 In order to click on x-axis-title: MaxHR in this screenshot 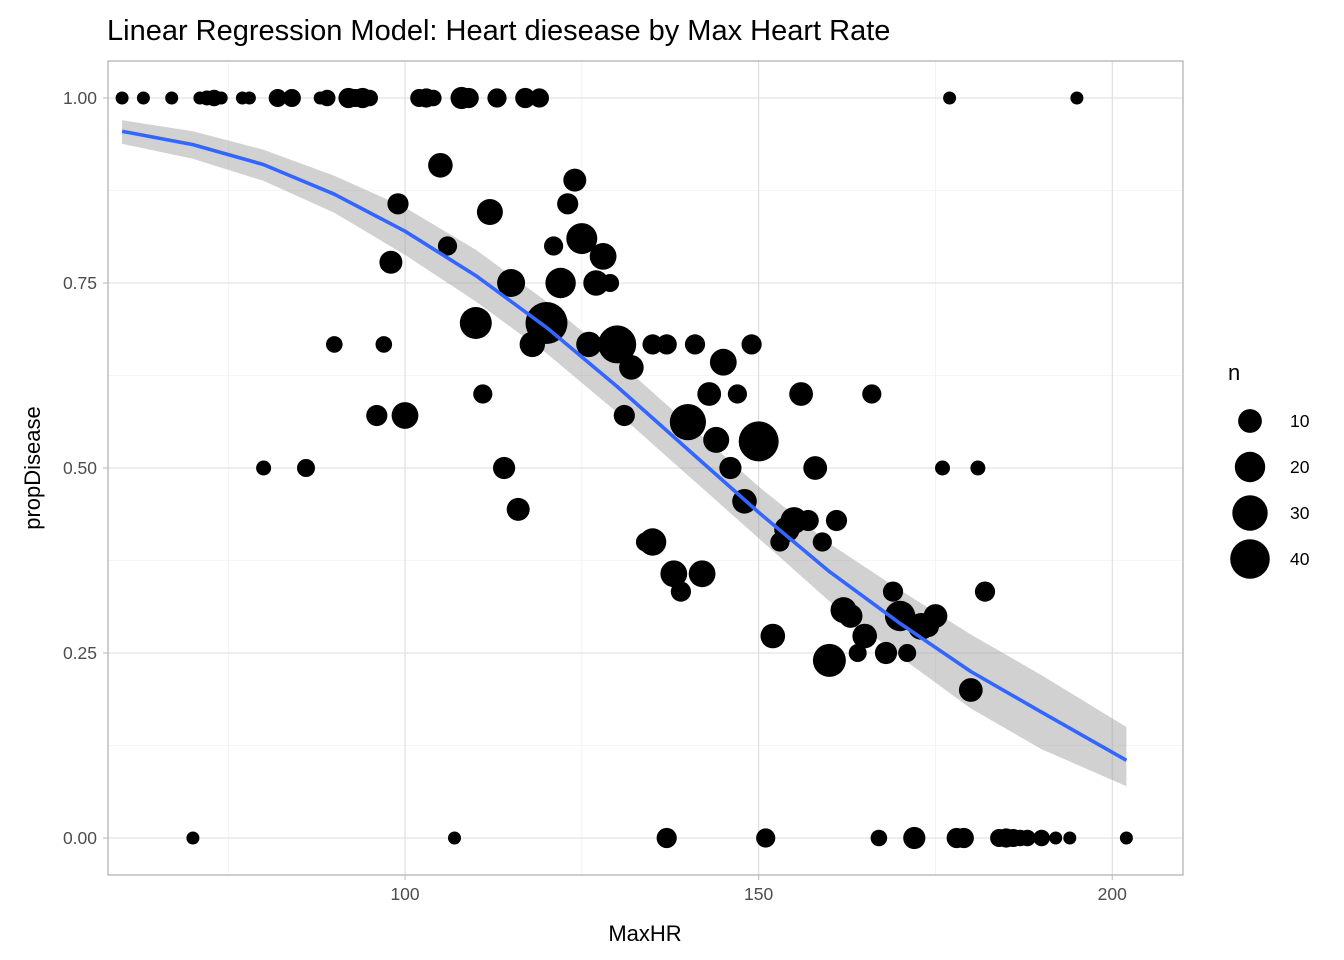, I will do `click(644, 933)`.